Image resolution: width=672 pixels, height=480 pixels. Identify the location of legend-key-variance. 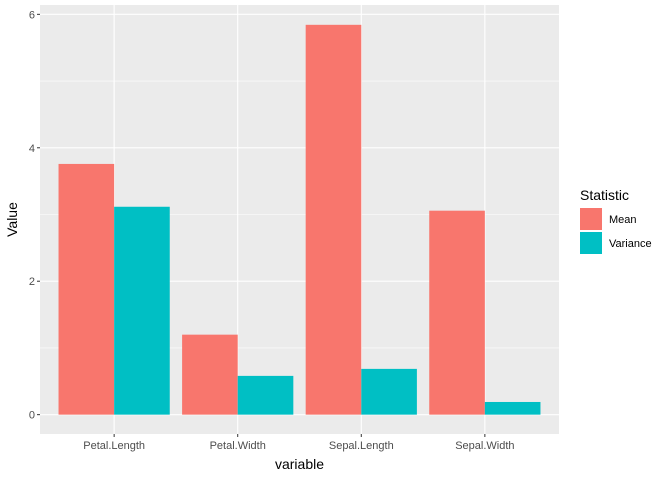
(591, 243).